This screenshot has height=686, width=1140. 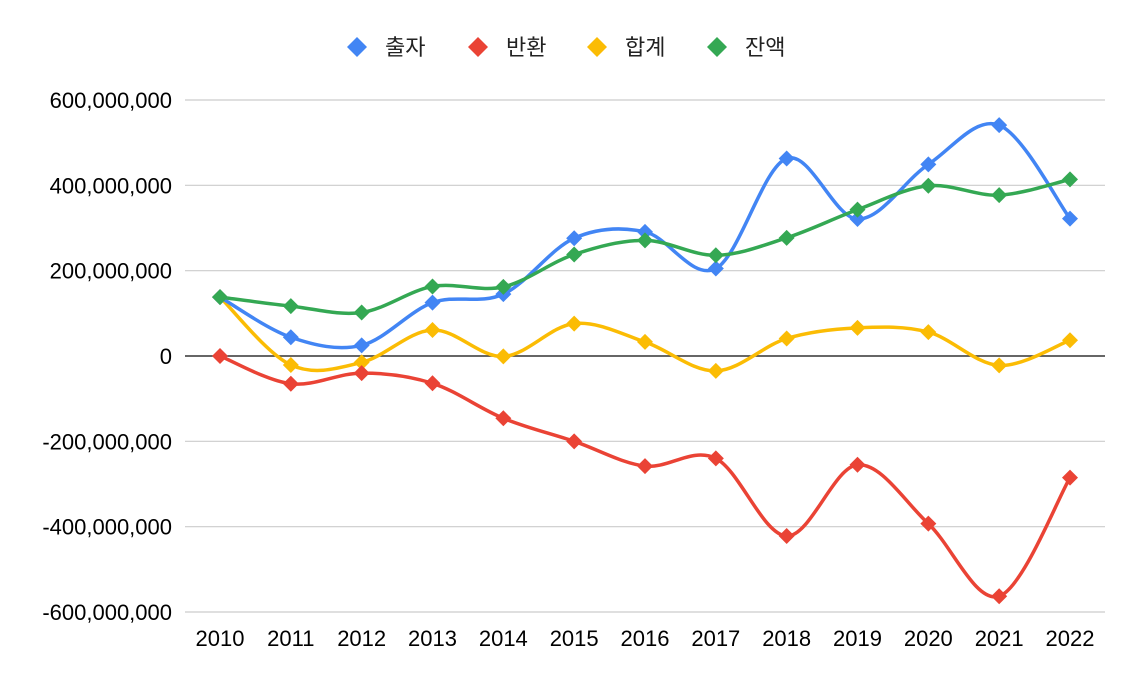 What do you see at coordinates (107, 441) in the screenshot?
I see `y-tick-label: -200,000,000` at bounding box center [107, 441].